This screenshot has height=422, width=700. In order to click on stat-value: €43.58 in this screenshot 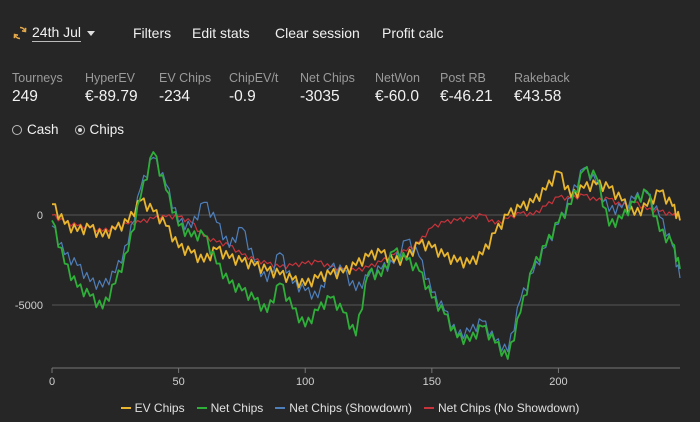, I will do `click(538, 96)`.